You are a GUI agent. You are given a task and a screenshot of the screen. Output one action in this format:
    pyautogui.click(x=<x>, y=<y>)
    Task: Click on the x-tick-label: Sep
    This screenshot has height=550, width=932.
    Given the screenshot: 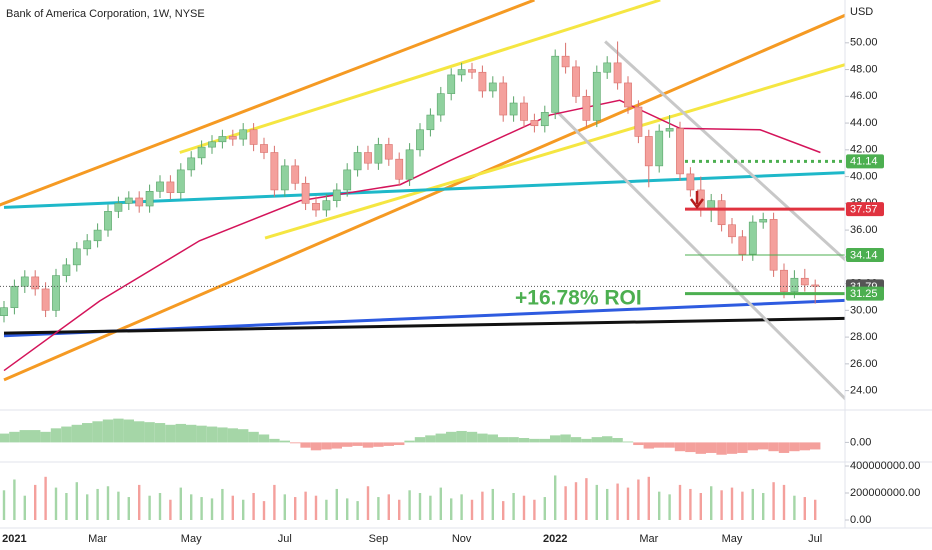 What is the action you would take?
    pyautogui.click(x=379, y=539)
    